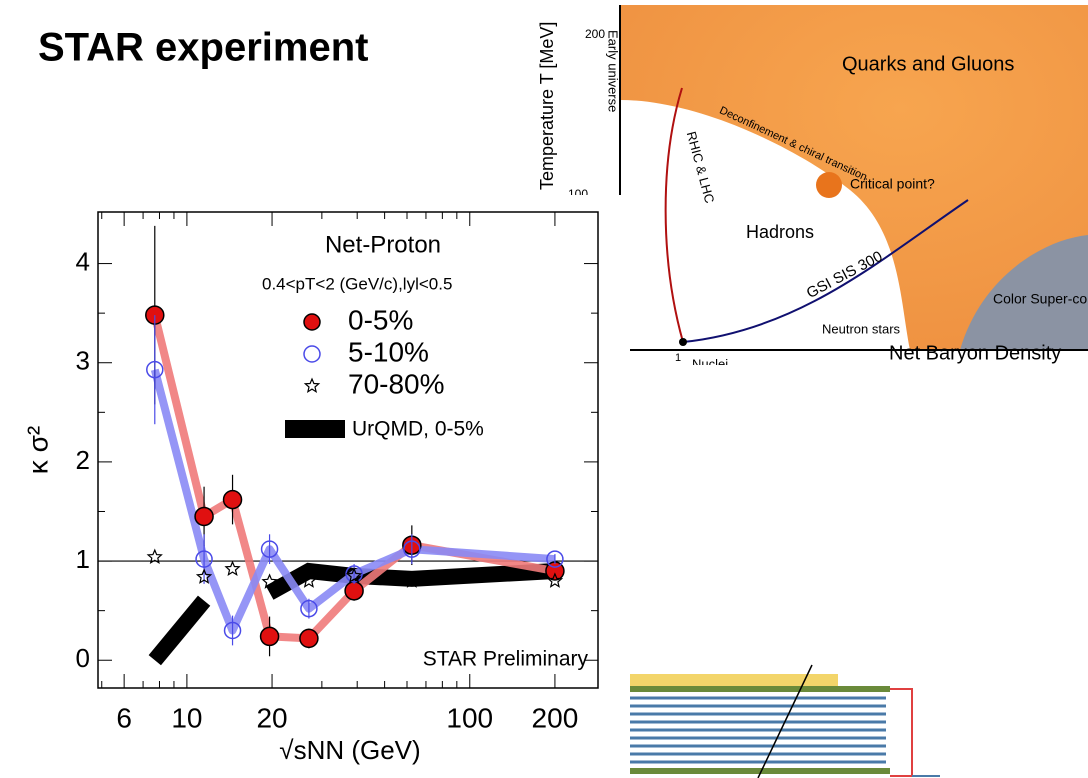 The width and height of the screenshot is (1088, 778). What do you see at coordinates (418, 429) in the screenshot?
I see `legend-label: UrQMD, 0-5%` at bounding box center [418, 429].